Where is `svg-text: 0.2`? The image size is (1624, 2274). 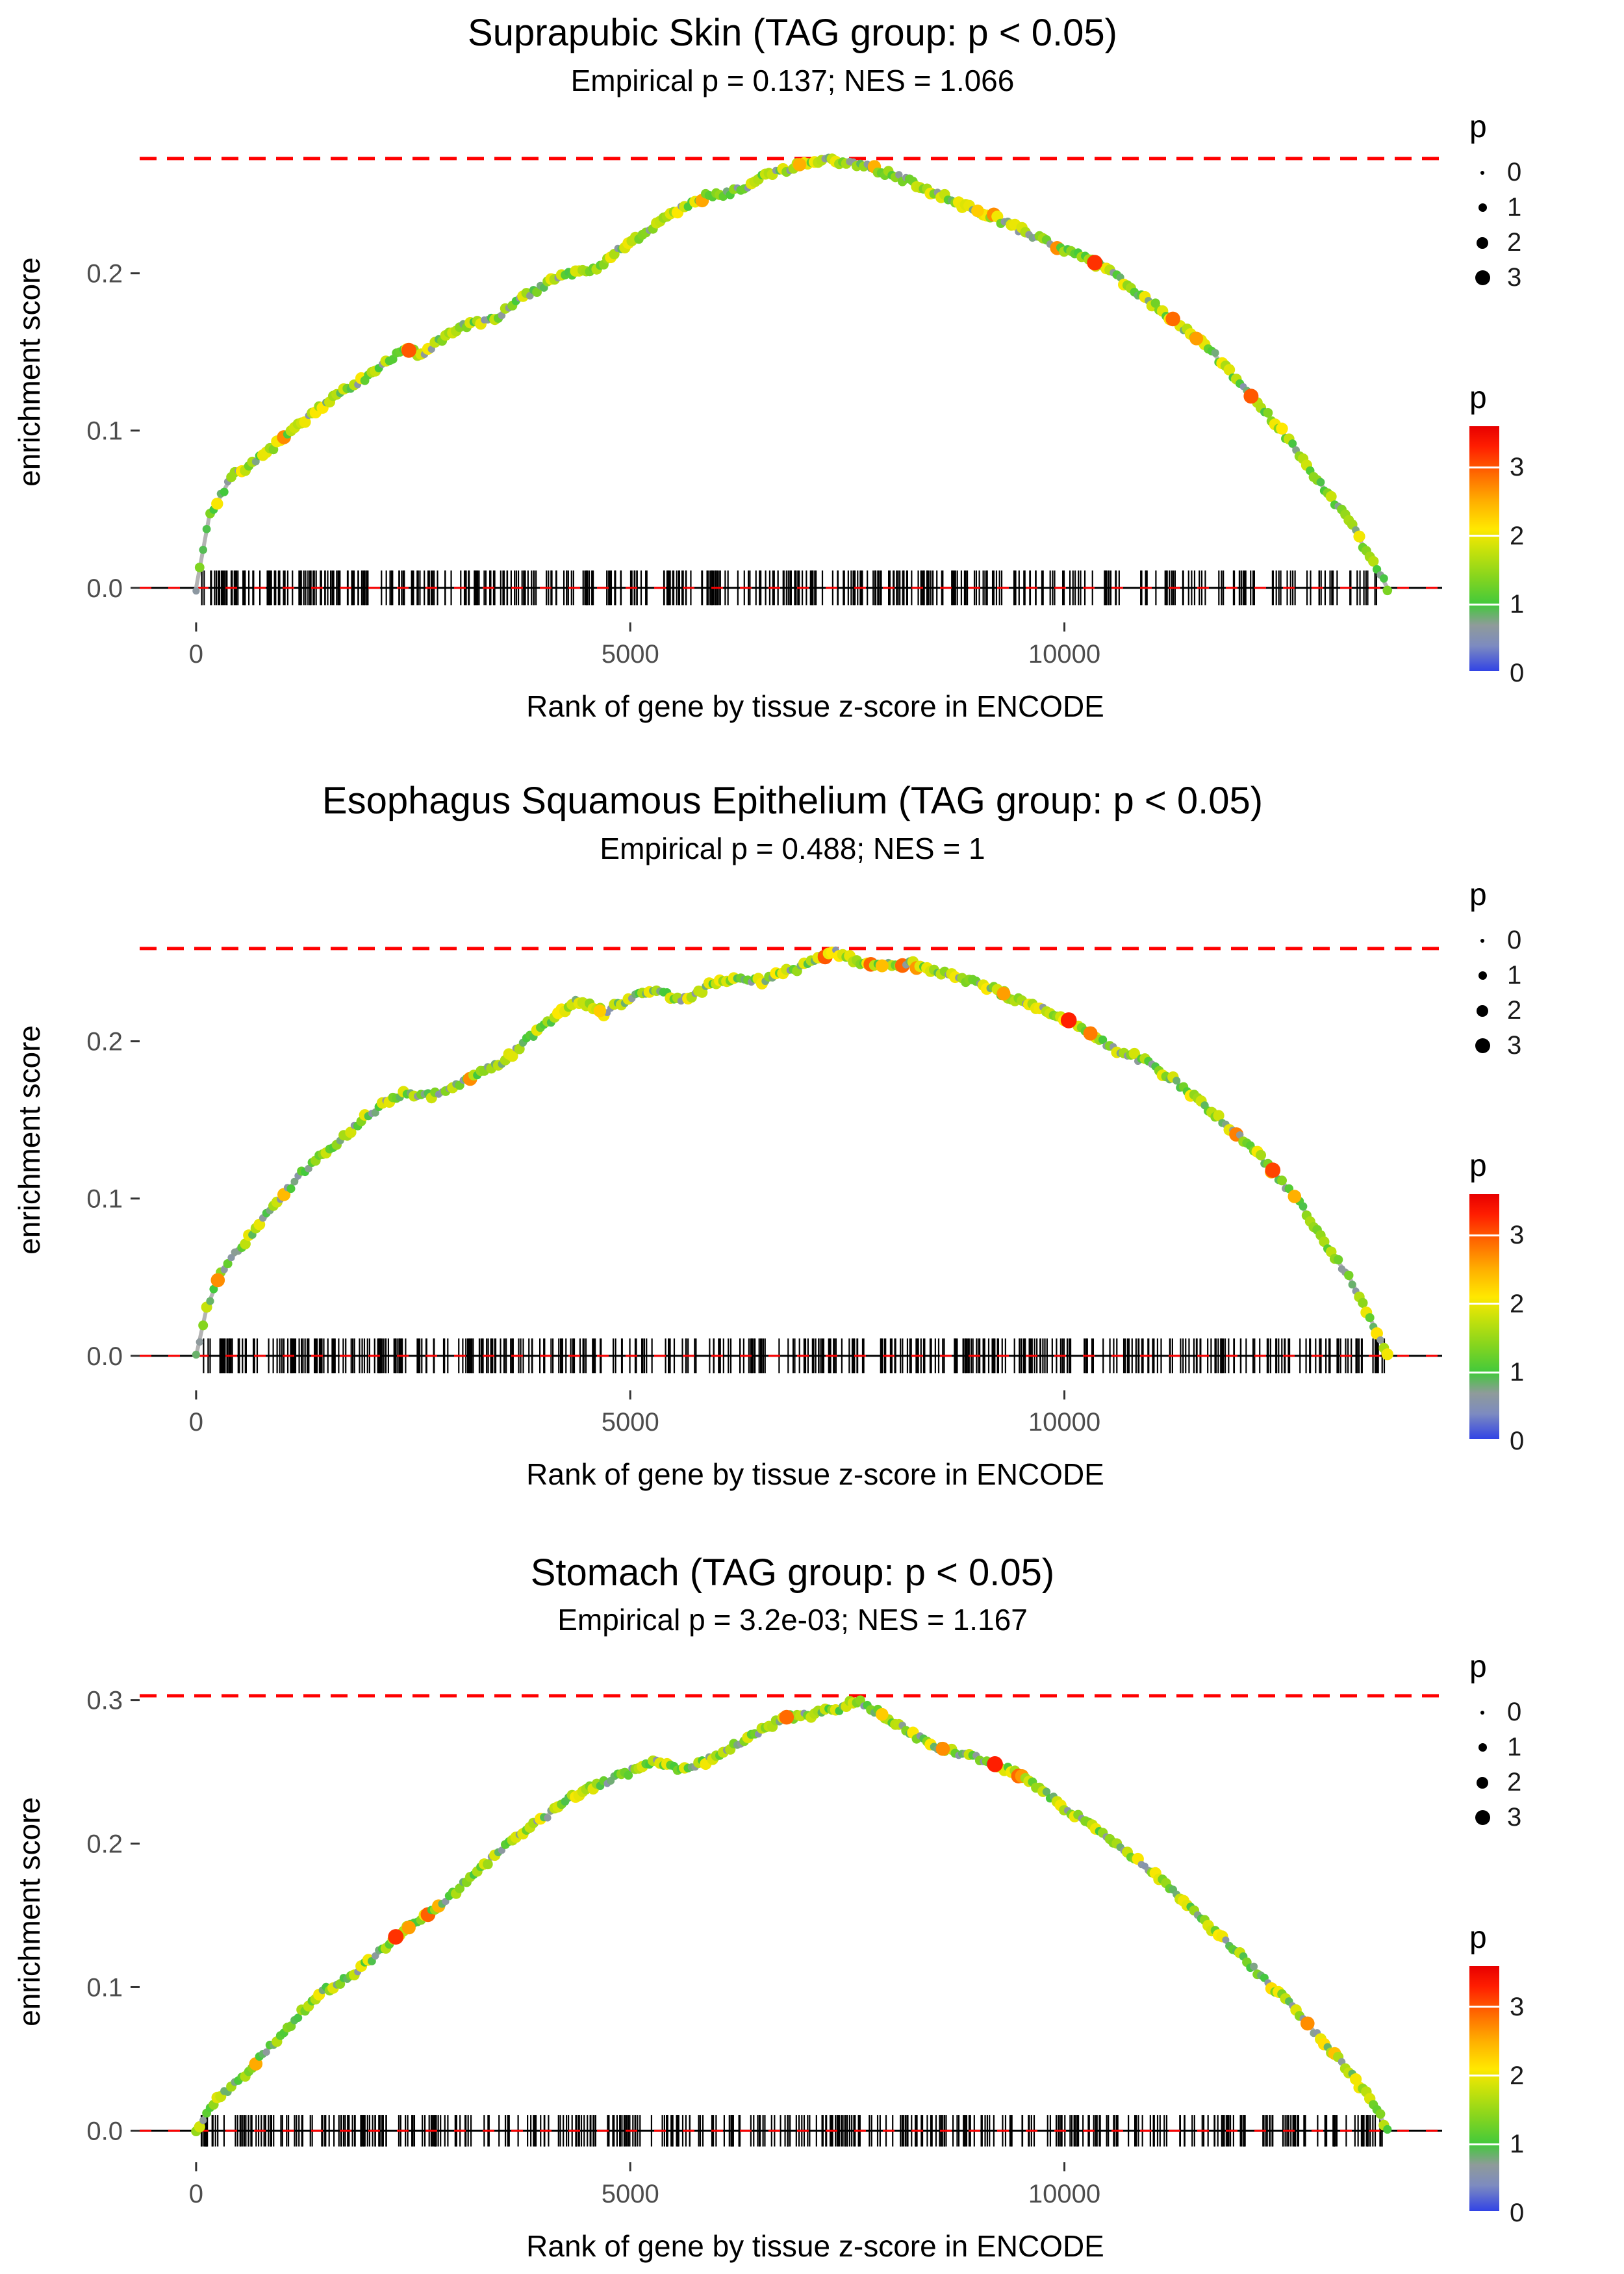 svg-text: 0.2 is located at coordinates (104, 274).